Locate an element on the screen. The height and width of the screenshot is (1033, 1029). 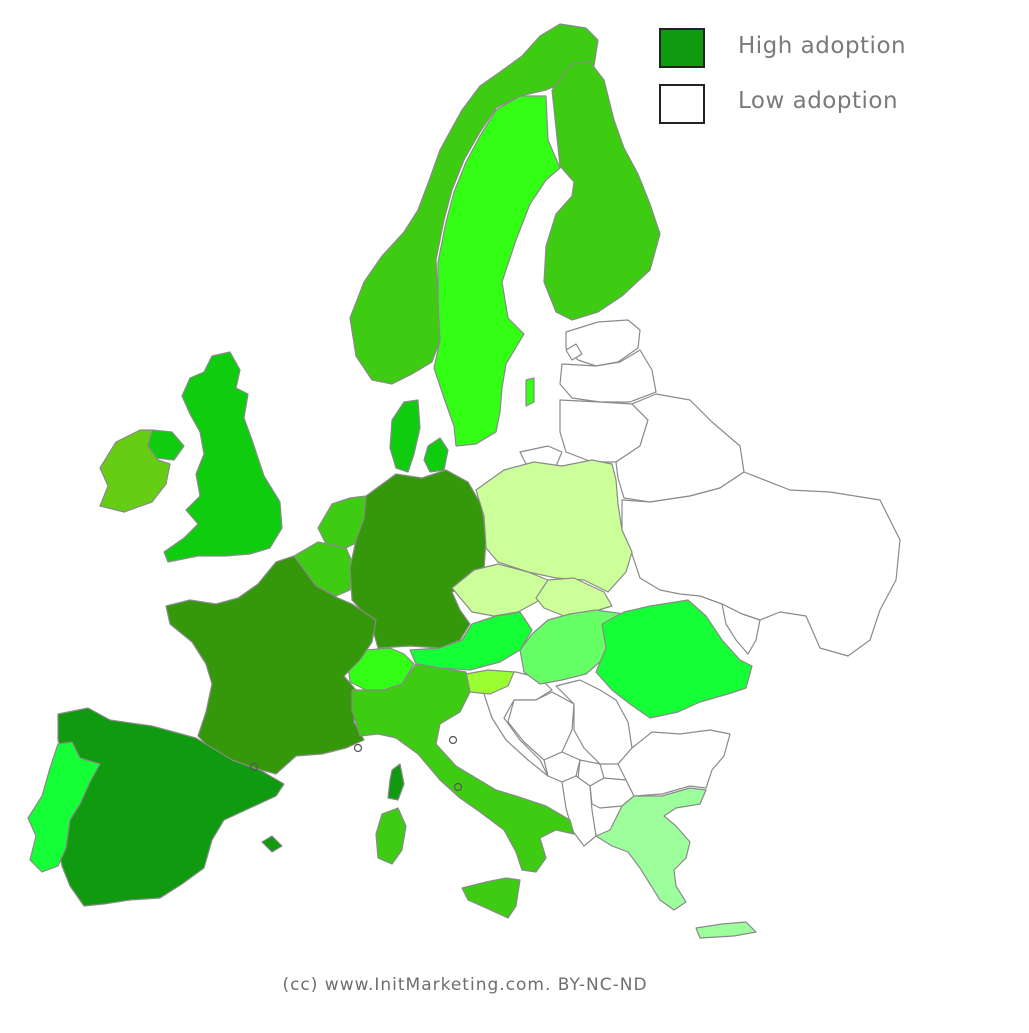
country-norway is located at coordinates (474, 204).